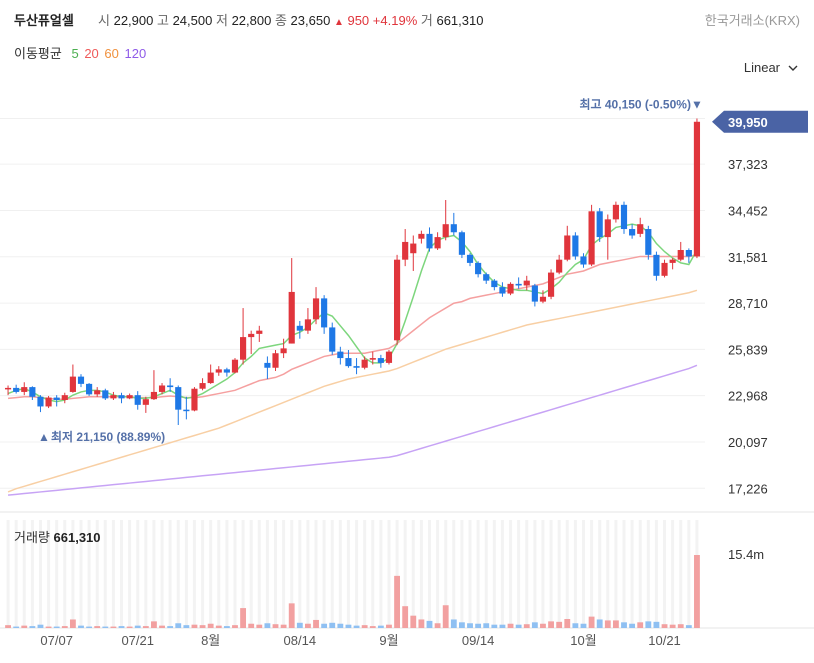 The width and height of the screenshot is (814, 663). What do you see at coordinates (251, 20) in the screenshot?
I see `low-value: 22,800` at bounding box center [251, 20].